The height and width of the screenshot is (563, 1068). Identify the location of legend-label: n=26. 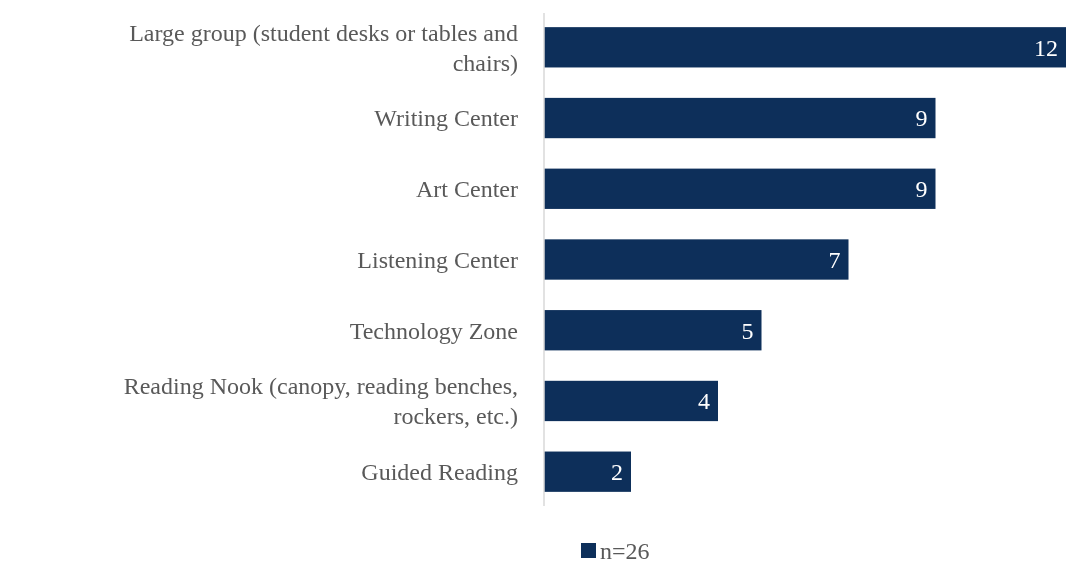
(625, 550).